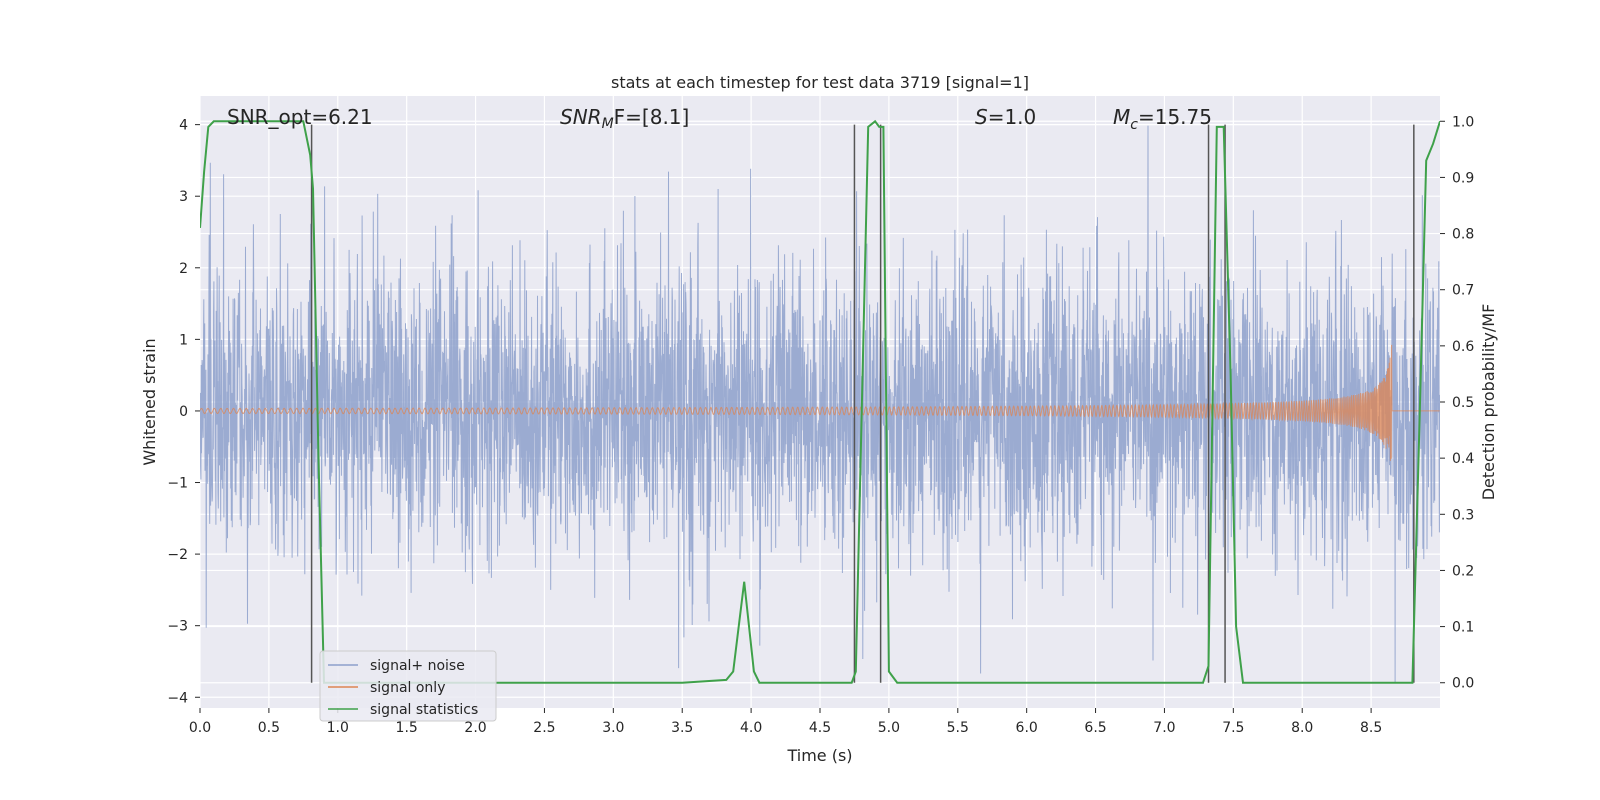 The height and width of the screenshot is (800, 1600). I want to click on x-tick-label: 1.5, so click(407, 728).